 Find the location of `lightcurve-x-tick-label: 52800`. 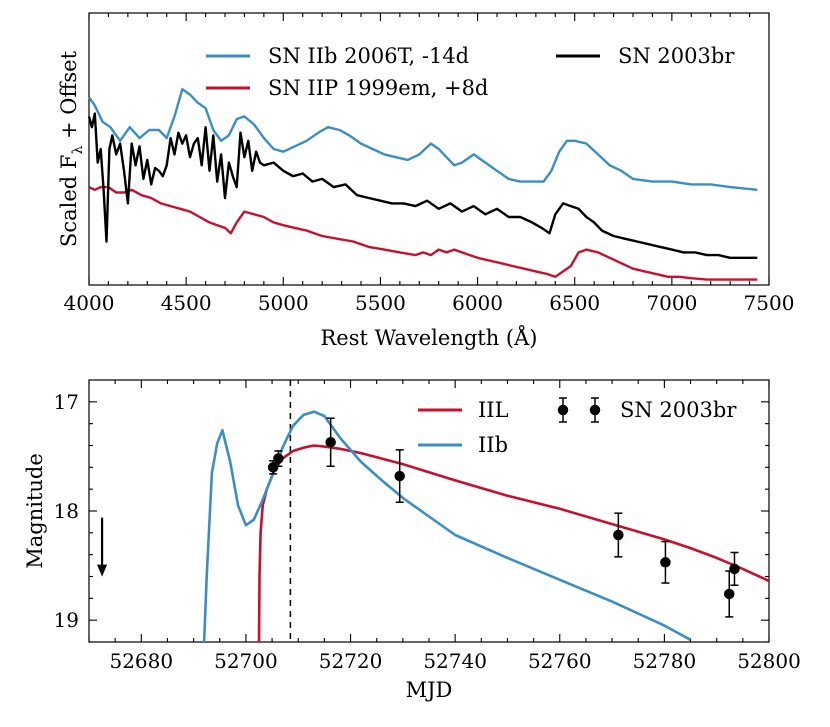

lightcurve-x-tick-label: 52800 is located at coordinates (769, 661).